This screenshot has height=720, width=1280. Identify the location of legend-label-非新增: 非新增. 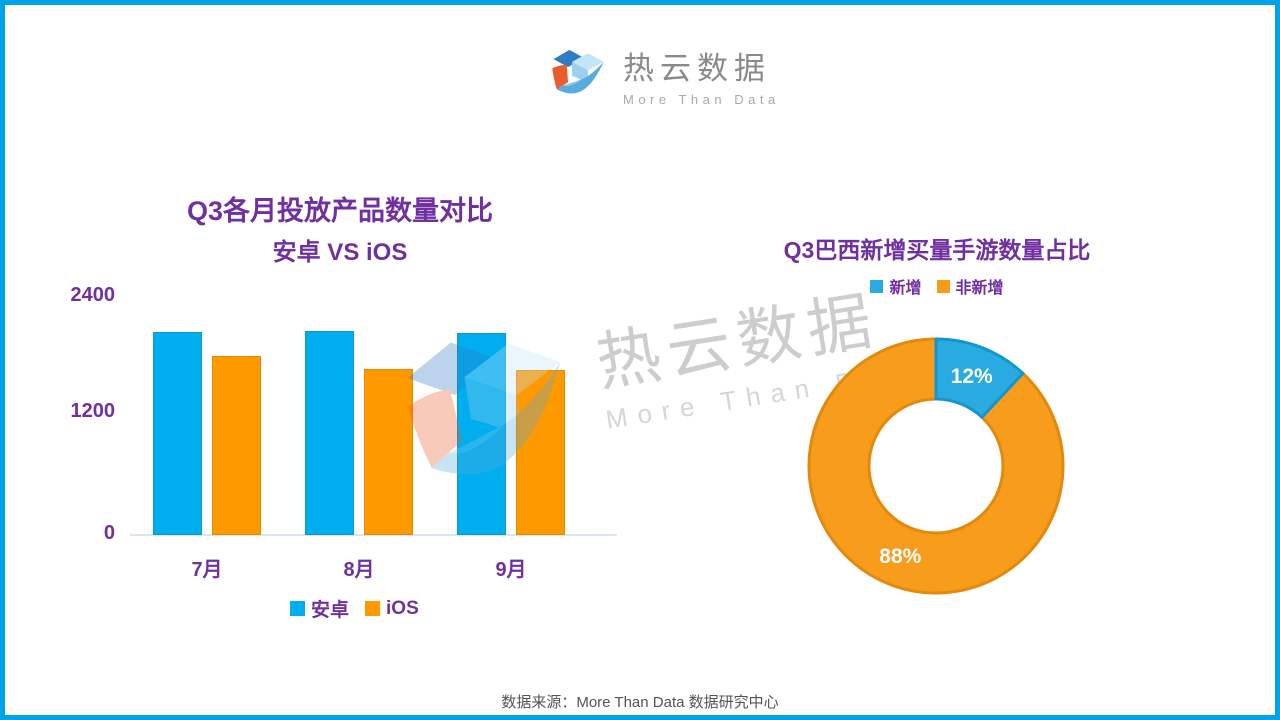
(979, 288).